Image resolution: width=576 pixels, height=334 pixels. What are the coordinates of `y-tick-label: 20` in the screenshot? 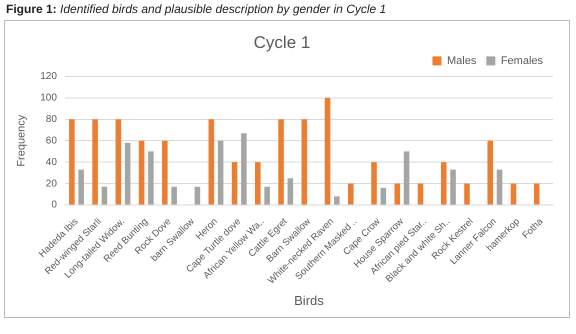 It's located at (52, 184).